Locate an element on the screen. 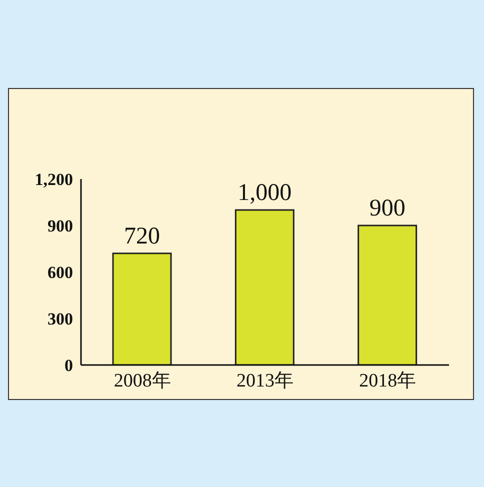 The image size is (484, 487). x-tick-label: 2018年 is located at coordinates (387, 381).